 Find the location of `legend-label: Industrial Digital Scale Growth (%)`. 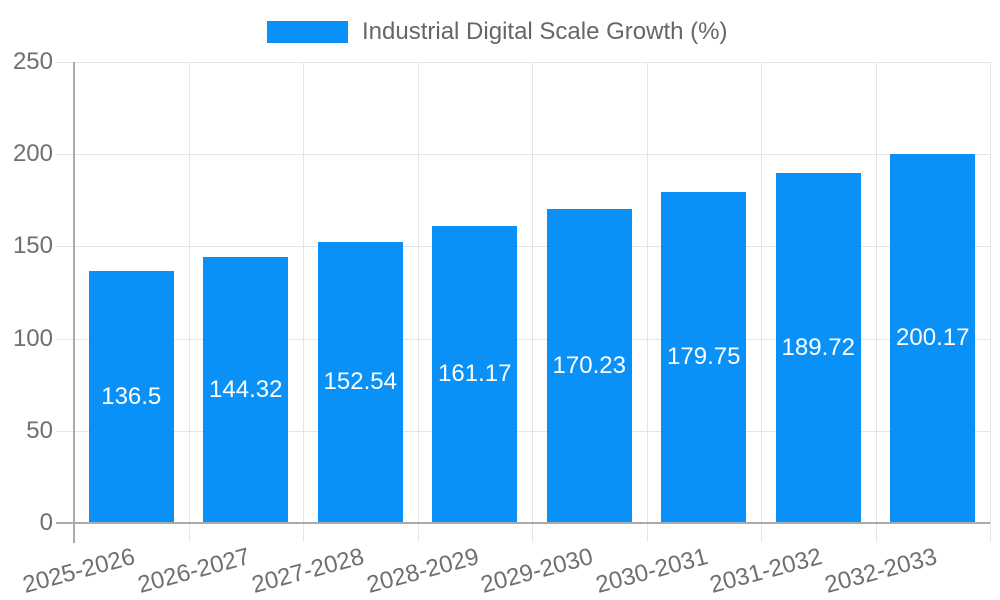

legend-label: Industrial Digital Scale Growth (%) is located at coordinates (545, 31).